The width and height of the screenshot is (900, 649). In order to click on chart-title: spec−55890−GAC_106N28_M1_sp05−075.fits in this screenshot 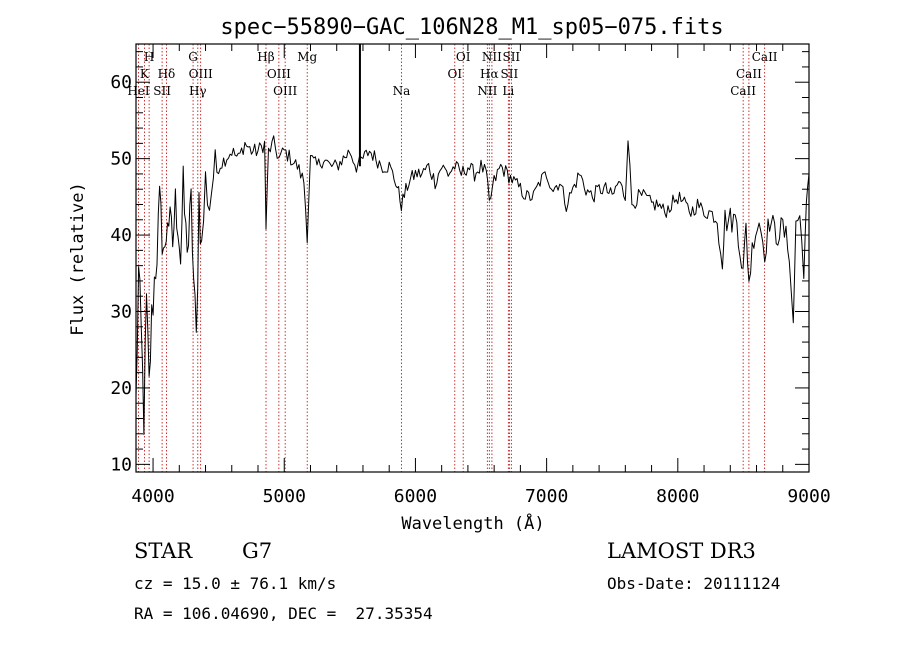, I will do `click(471, 27)`.